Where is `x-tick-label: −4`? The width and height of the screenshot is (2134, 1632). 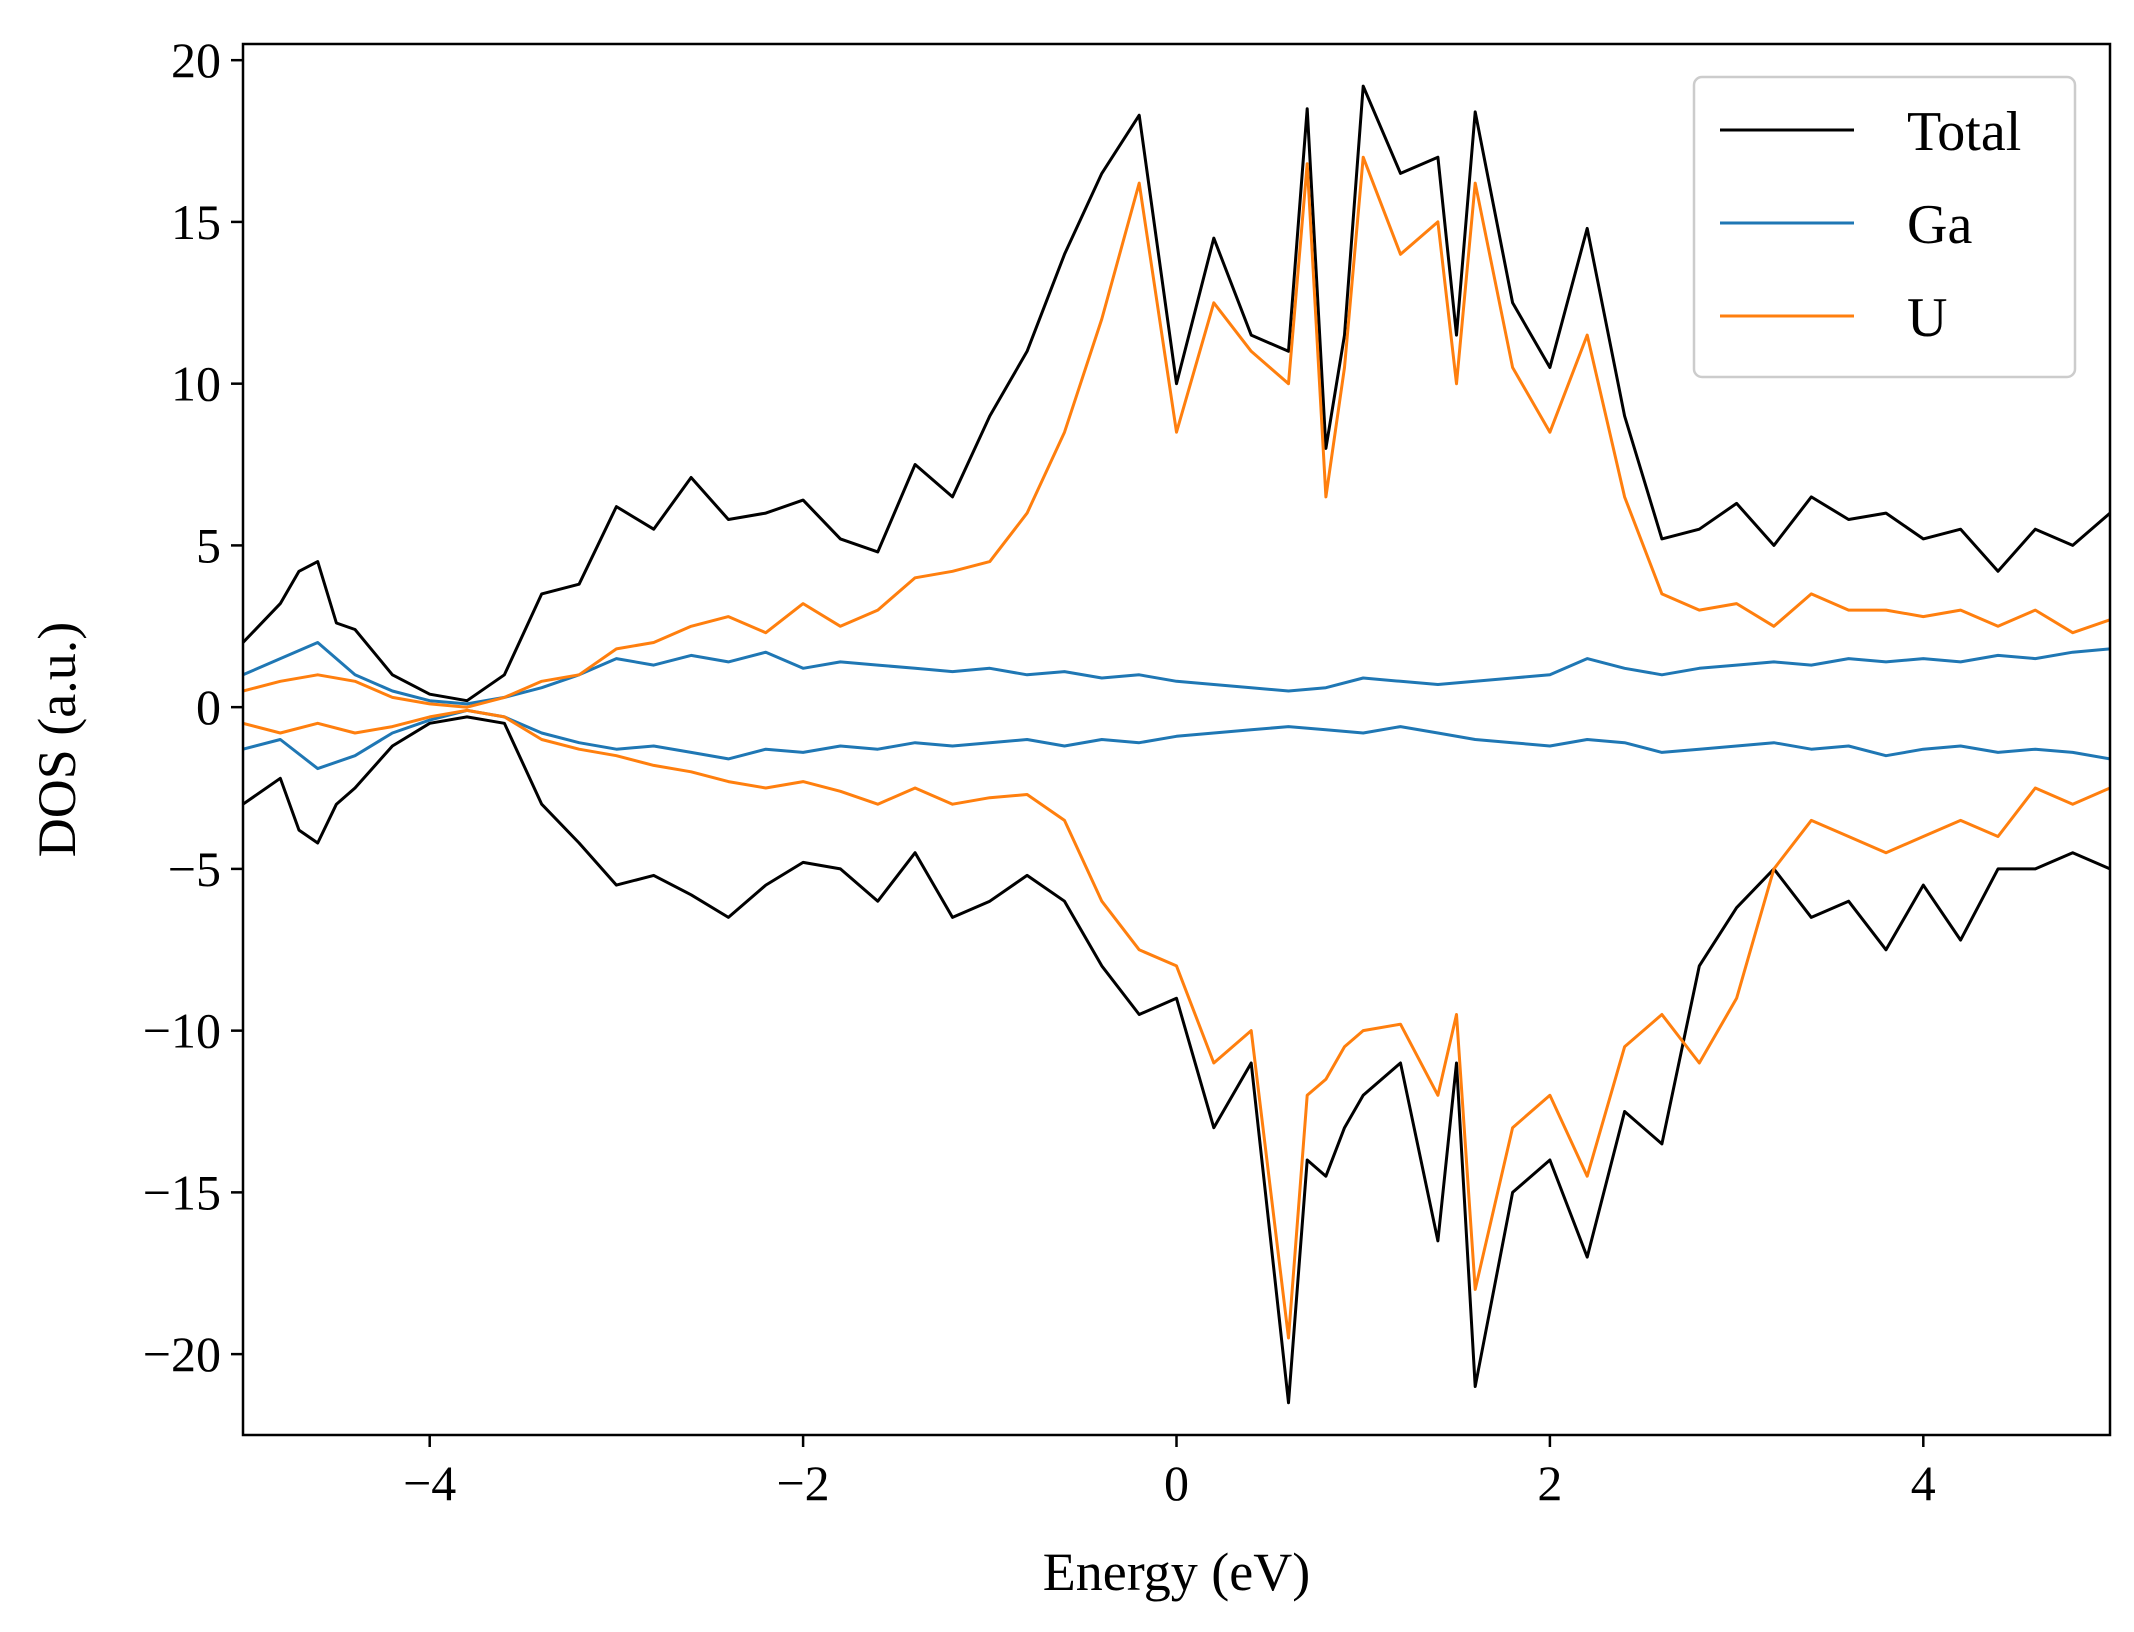
x-tick-label: −4 is located at coordinates (429, 1483).